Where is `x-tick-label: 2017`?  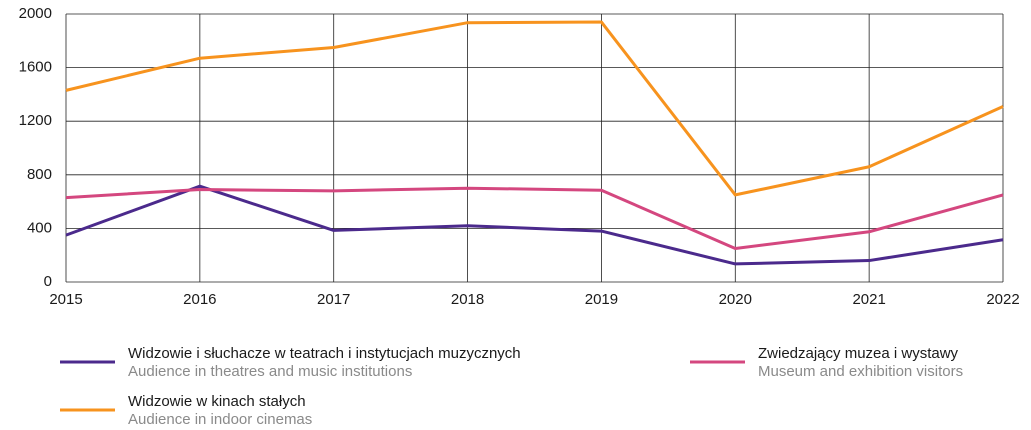 x-tick-label: 2017 is located at coordinates (333, 299).